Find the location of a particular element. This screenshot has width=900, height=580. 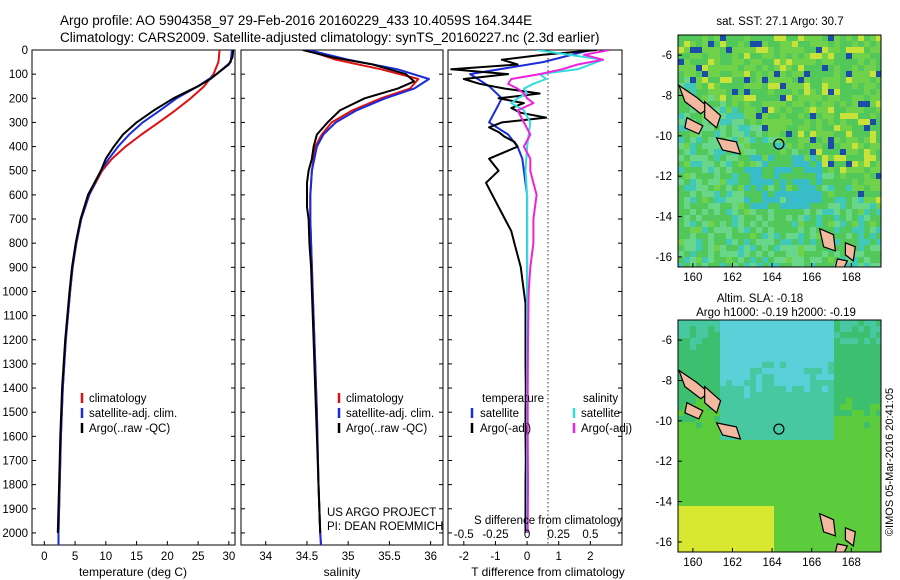

project-note: US ARGO PROJECT is located at coordinates (381, 513).